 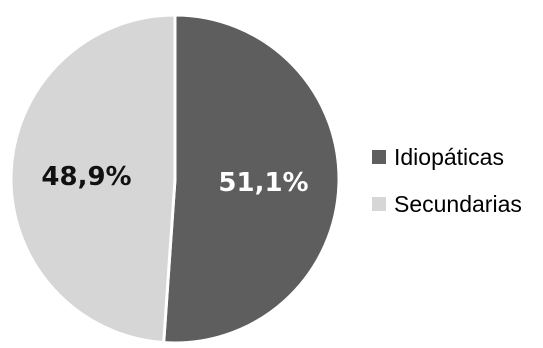 What do you see at coordinates (86, 177) in the screenshot?
I see `data-label-secundarias: 48,9%` at bounding box center [86, 177].